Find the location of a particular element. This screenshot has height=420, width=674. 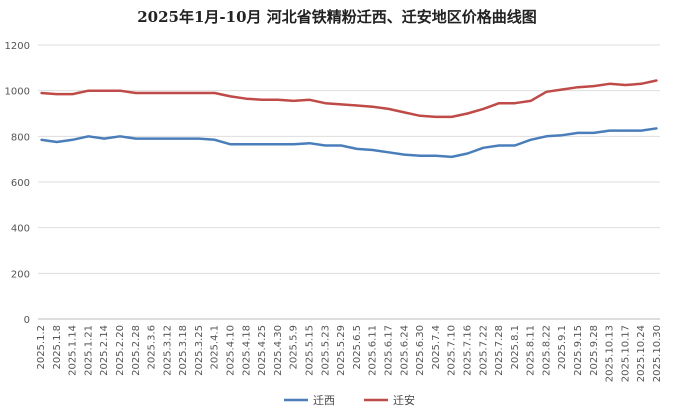

x-tick-label: 2025.8.11 is located at coordinates (531, 350).